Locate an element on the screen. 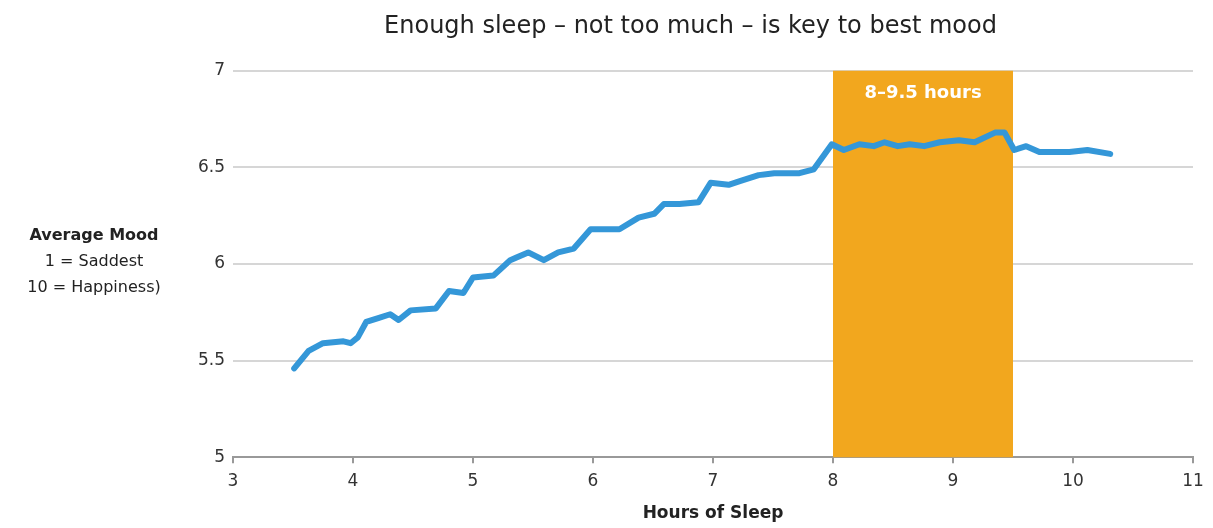 The width and height of the screenshot is (1213, 528). chart-title: Enough sleep – not too much – is key to best mood is located at coordinates (690, 24).